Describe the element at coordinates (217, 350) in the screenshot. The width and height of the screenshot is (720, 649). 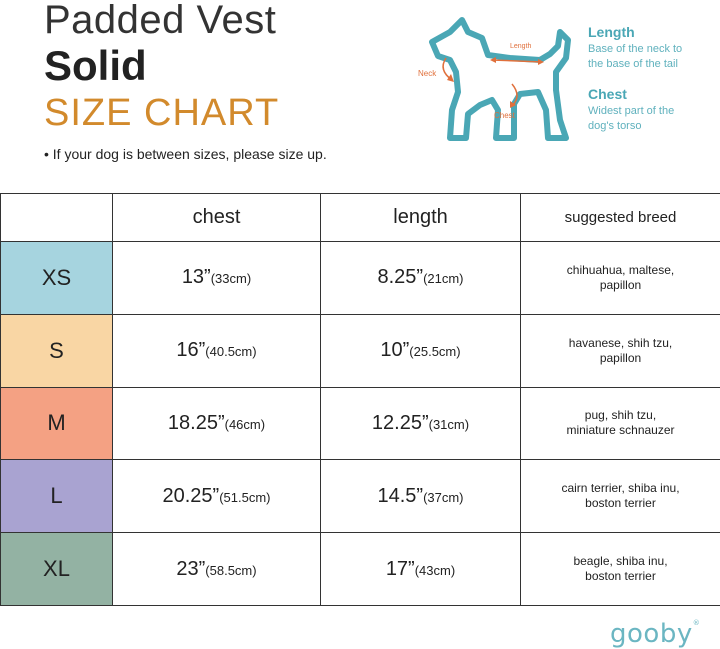
I see `chest-cell: 16”(40.5cm)` at that location.